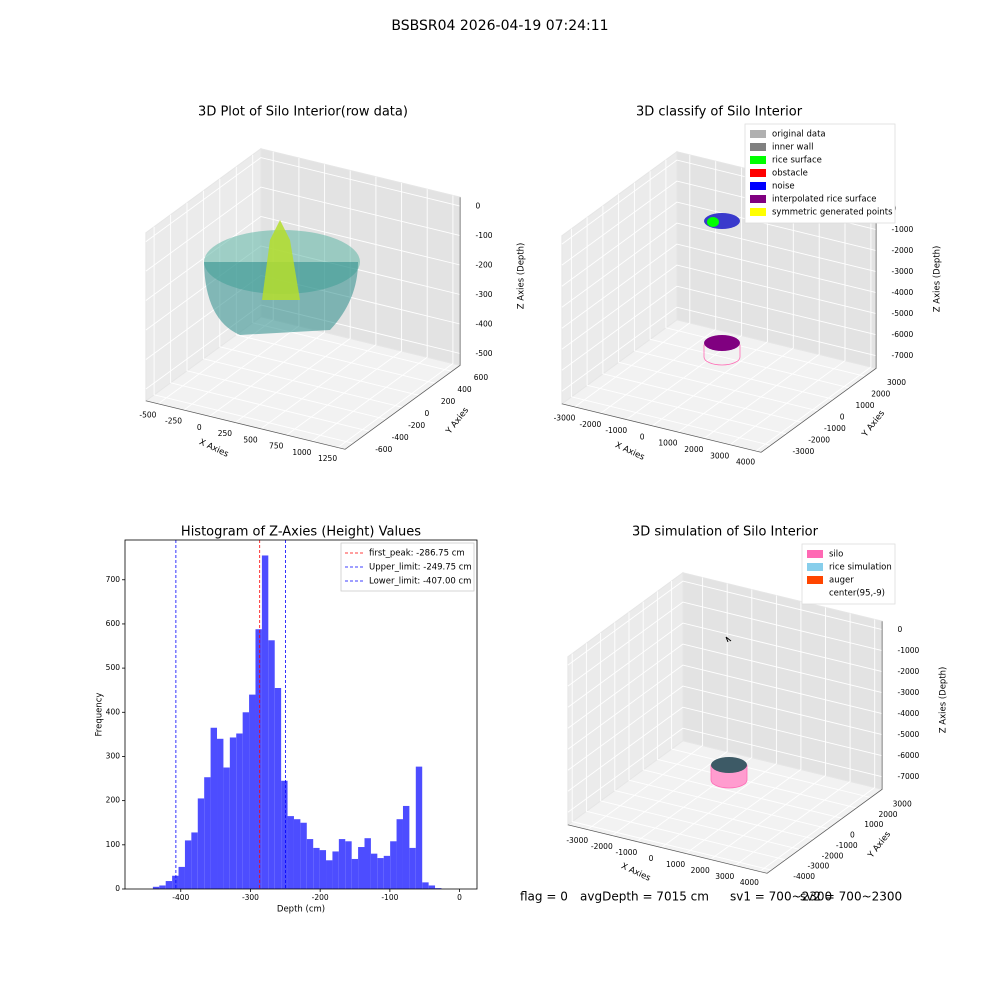 This screenshot has width=1000, height=1000. What do you see at coordinates (749, 882) in the screenshot?
I see `x-tick-label: 4000` at bounding box center [749, 882].